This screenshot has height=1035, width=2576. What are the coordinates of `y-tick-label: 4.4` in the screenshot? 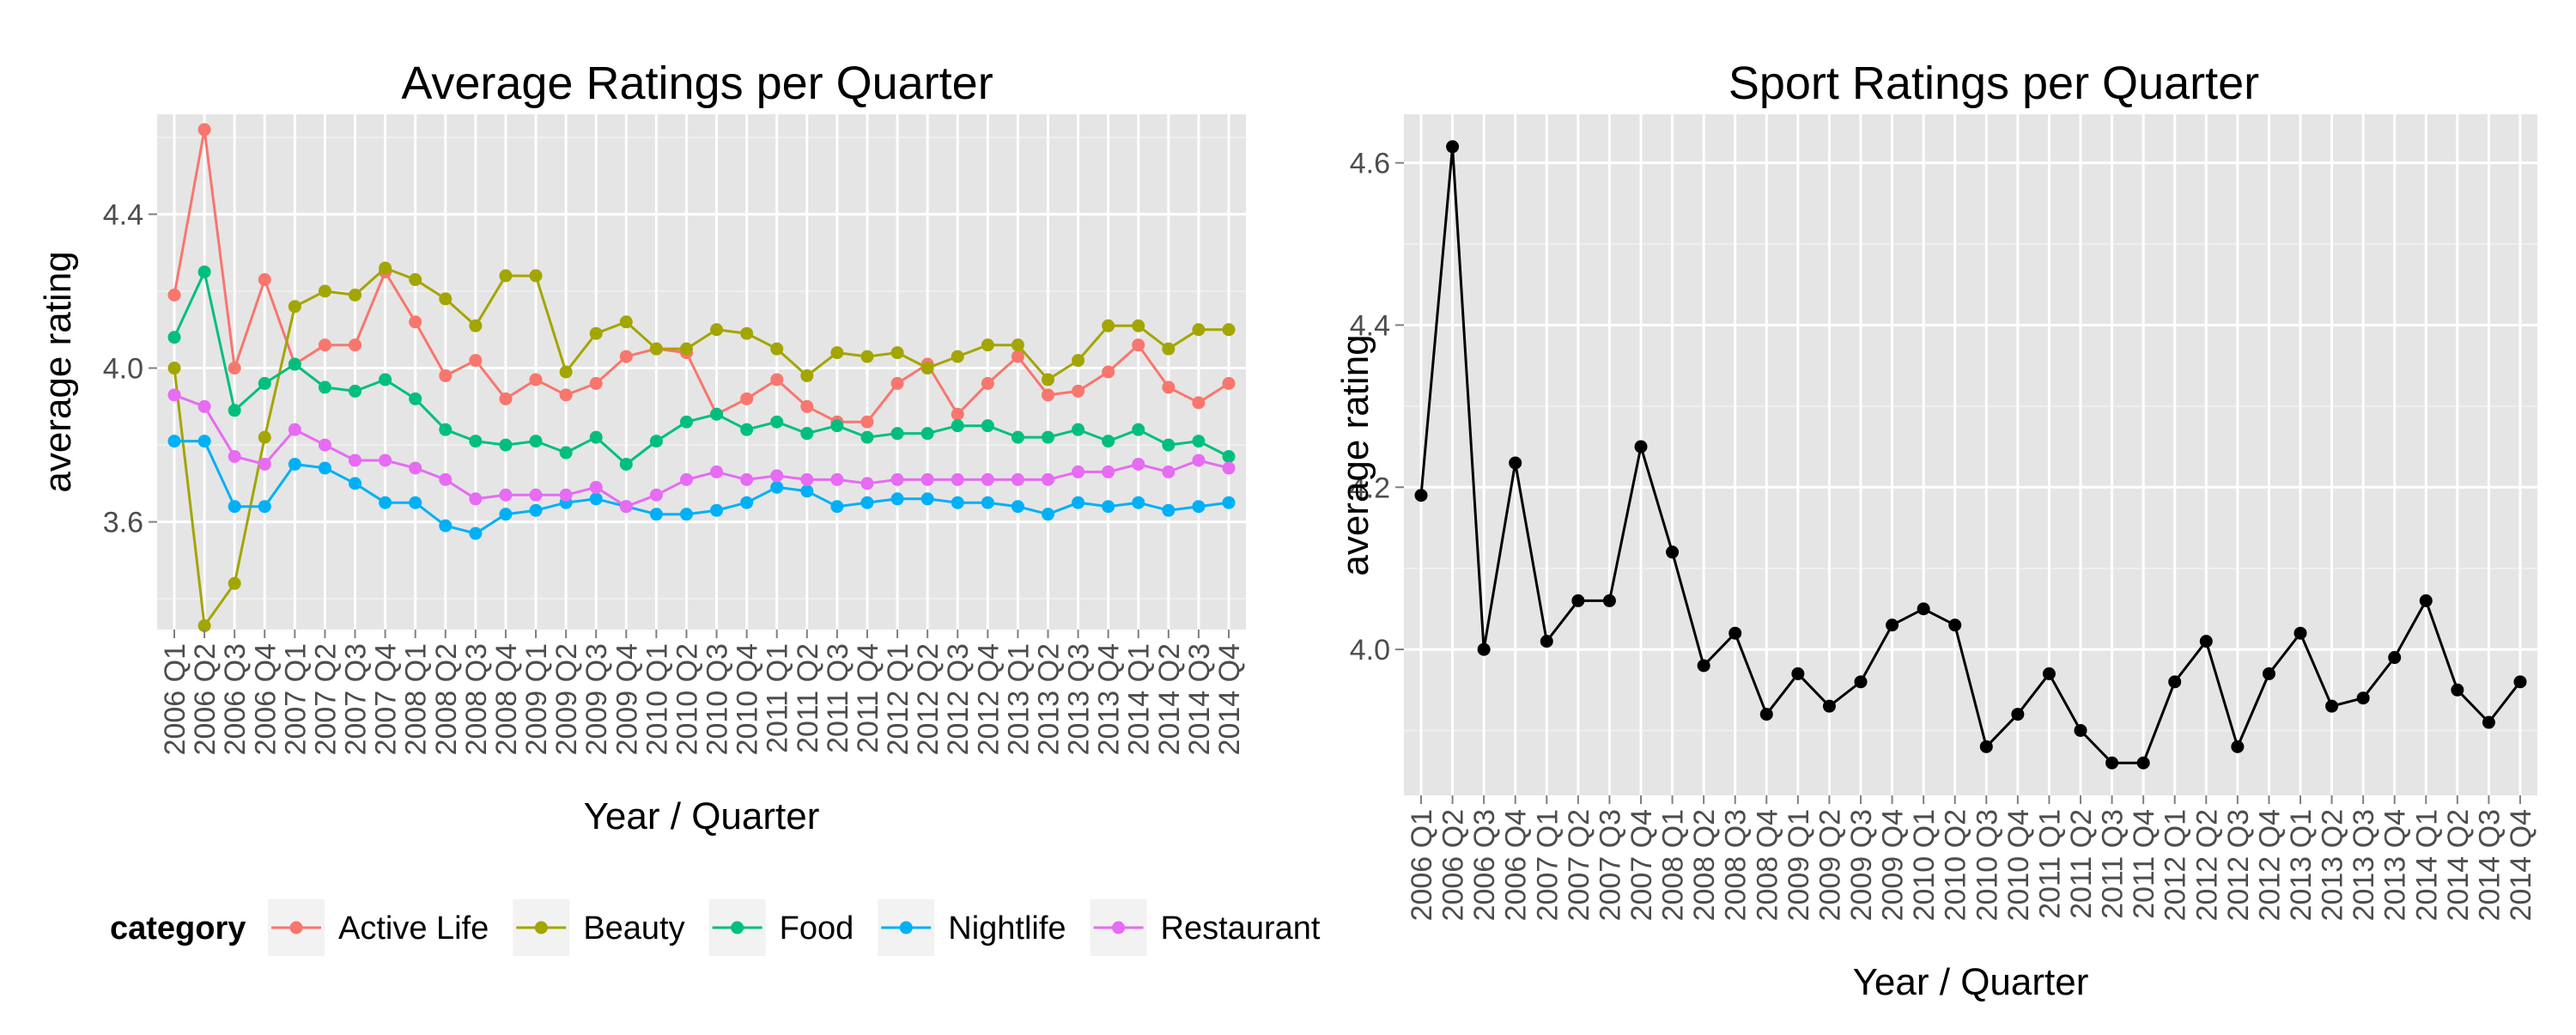 It's located at (123, 214).